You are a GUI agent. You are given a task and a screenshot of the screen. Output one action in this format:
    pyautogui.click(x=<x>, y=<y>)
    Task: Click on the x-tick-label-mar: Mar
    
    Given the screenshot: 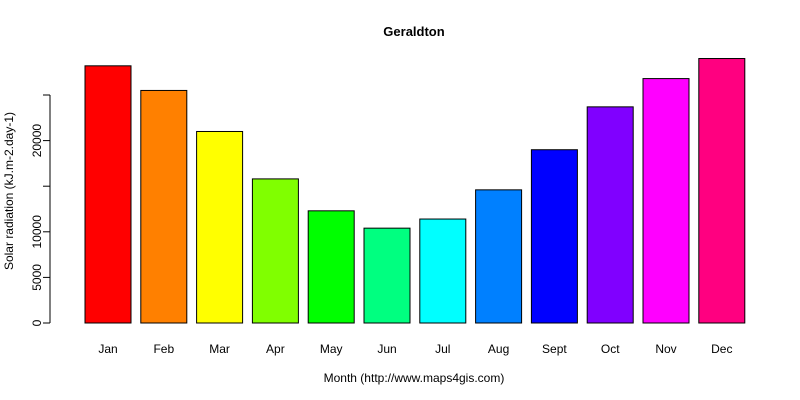 What is the action you would take?
    pyautogui.click(x=219, y=349)
    